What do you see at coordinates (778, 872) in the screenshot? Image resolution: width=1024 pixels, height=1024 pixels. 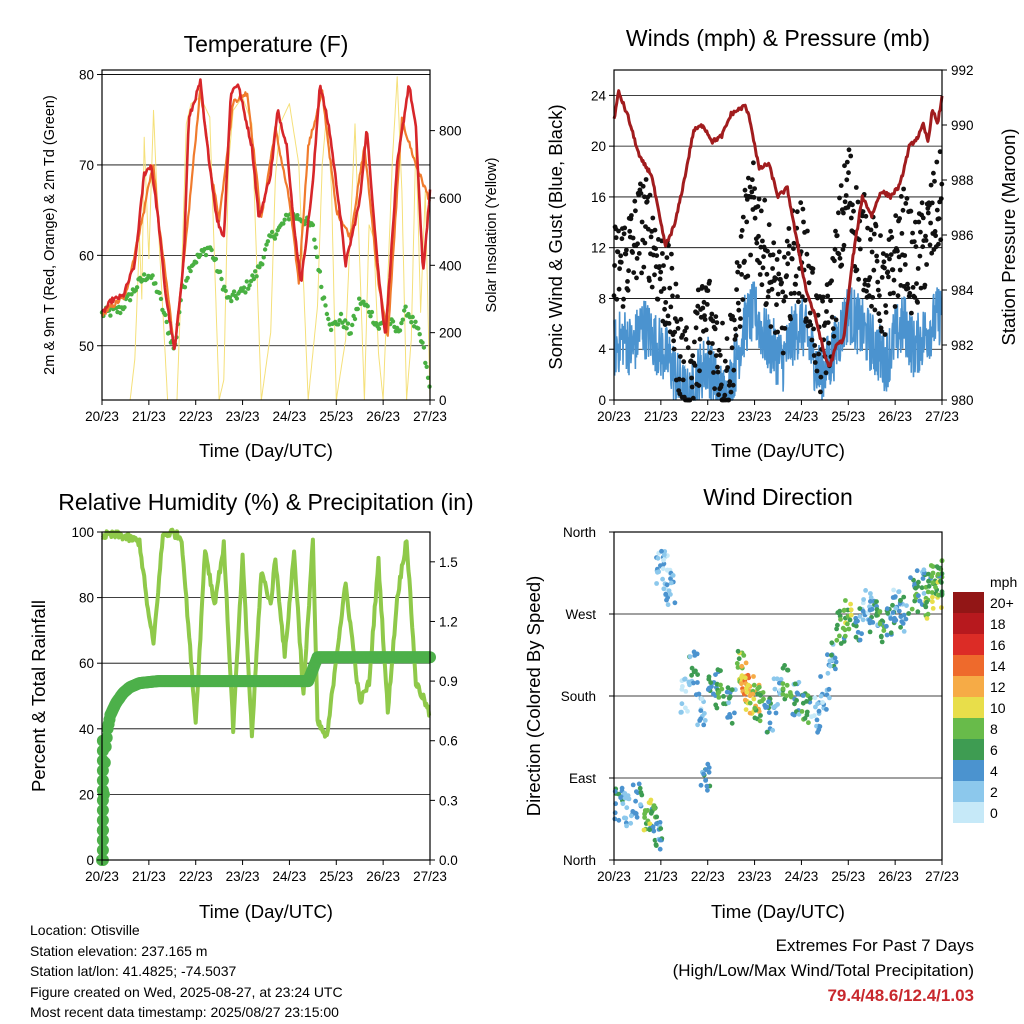 I see `direction-x-ticks: 20/23 21/23 22/23 23/23 24/23 25/23 26/23 27/23` at bounding box center [778, 872].